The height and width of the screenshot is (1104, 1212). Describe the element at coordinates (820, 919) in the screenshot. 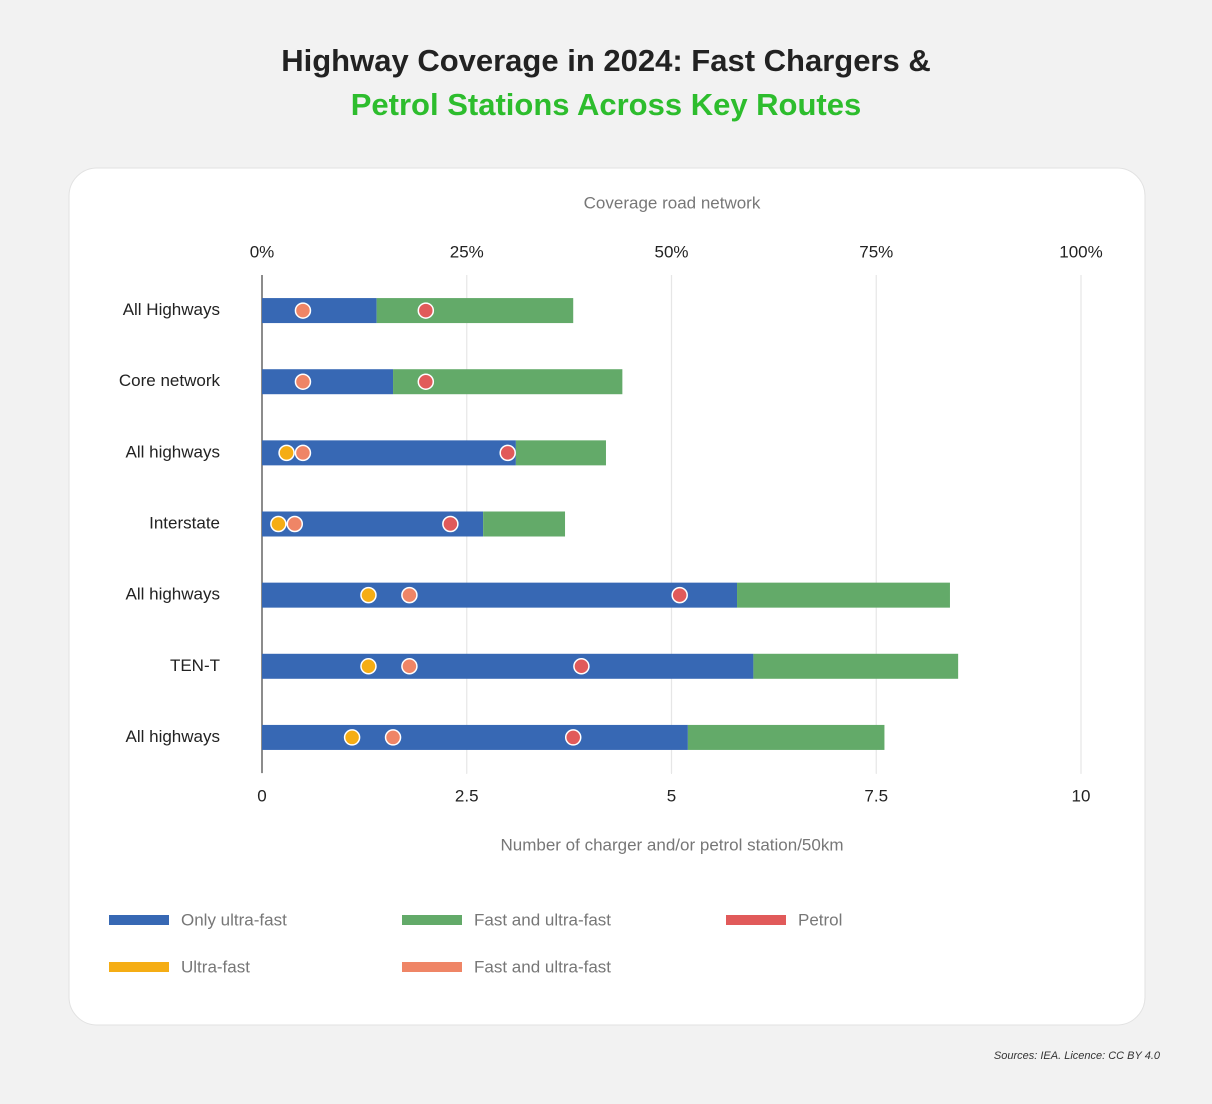

I see `legend-label: Petrol` at that location.